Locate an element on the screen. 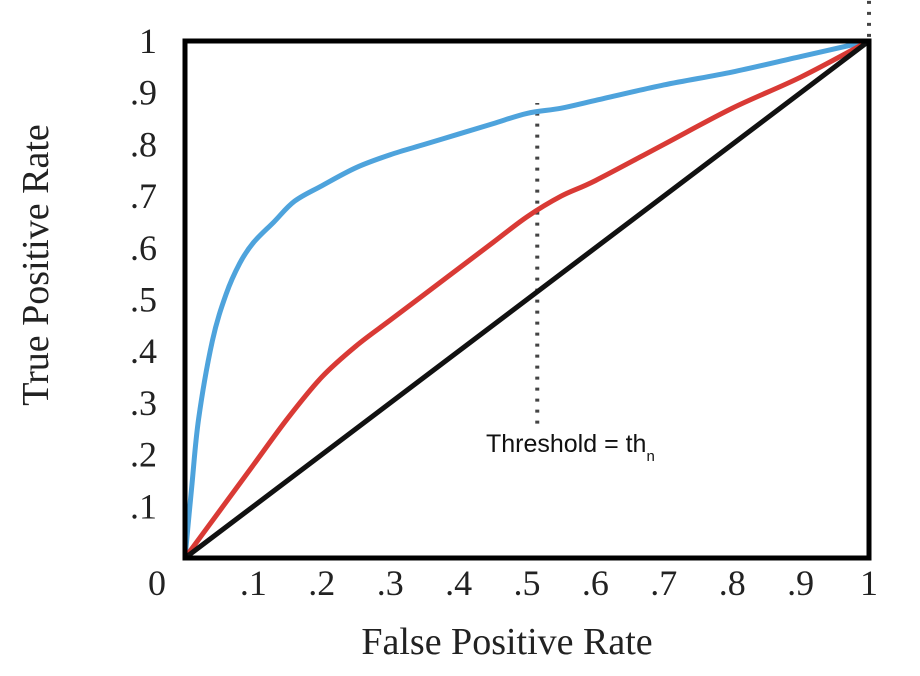  x-tick-label: 1 is located at coordinates (869, 583).